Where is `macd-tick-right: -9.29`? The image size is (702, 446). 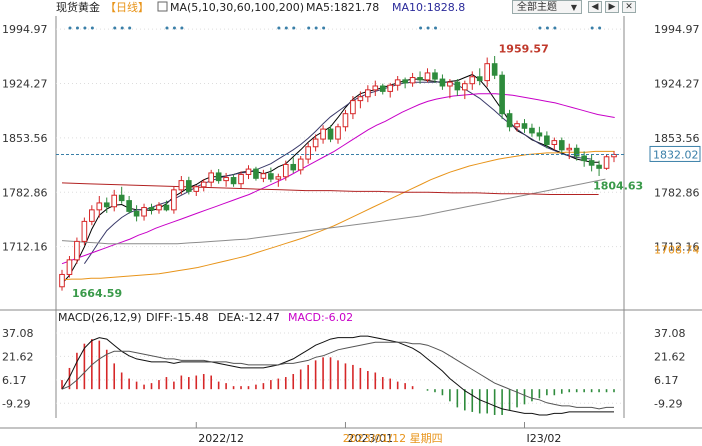
macd-tick-right: -9.29 is located at coordinates (668, 403).